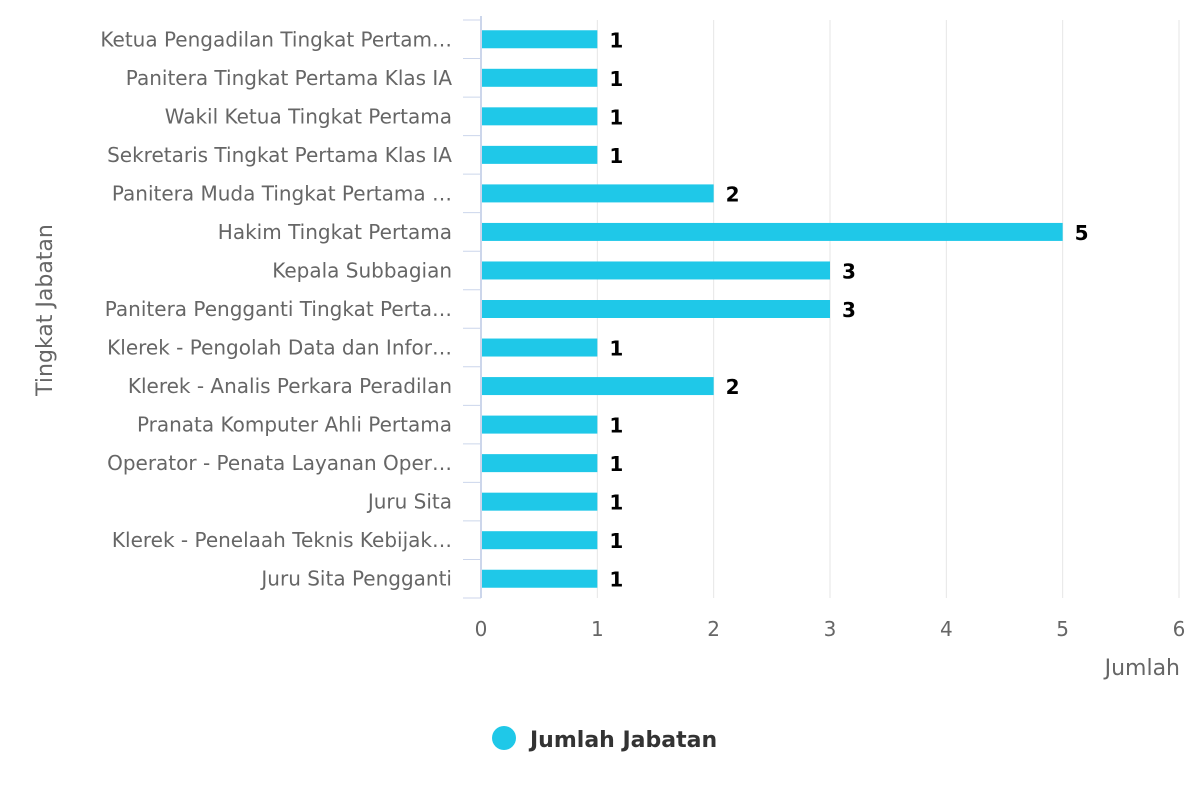  What do you see at coordinates (335, 232) in the screenshot?
I see `category-label: Hakim Tingkat Pertama` at bounding box center [335, 232].